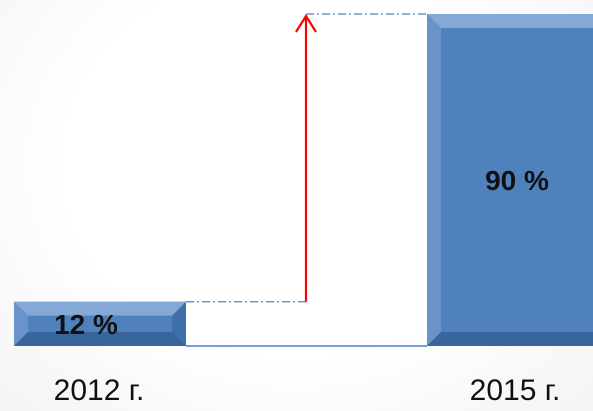 The height and width of the screenshot is (411, 593). What do you see at coordinates (306, 157) in the screenshot?
I see `growth-arrow` at bounding box center [306, 157].